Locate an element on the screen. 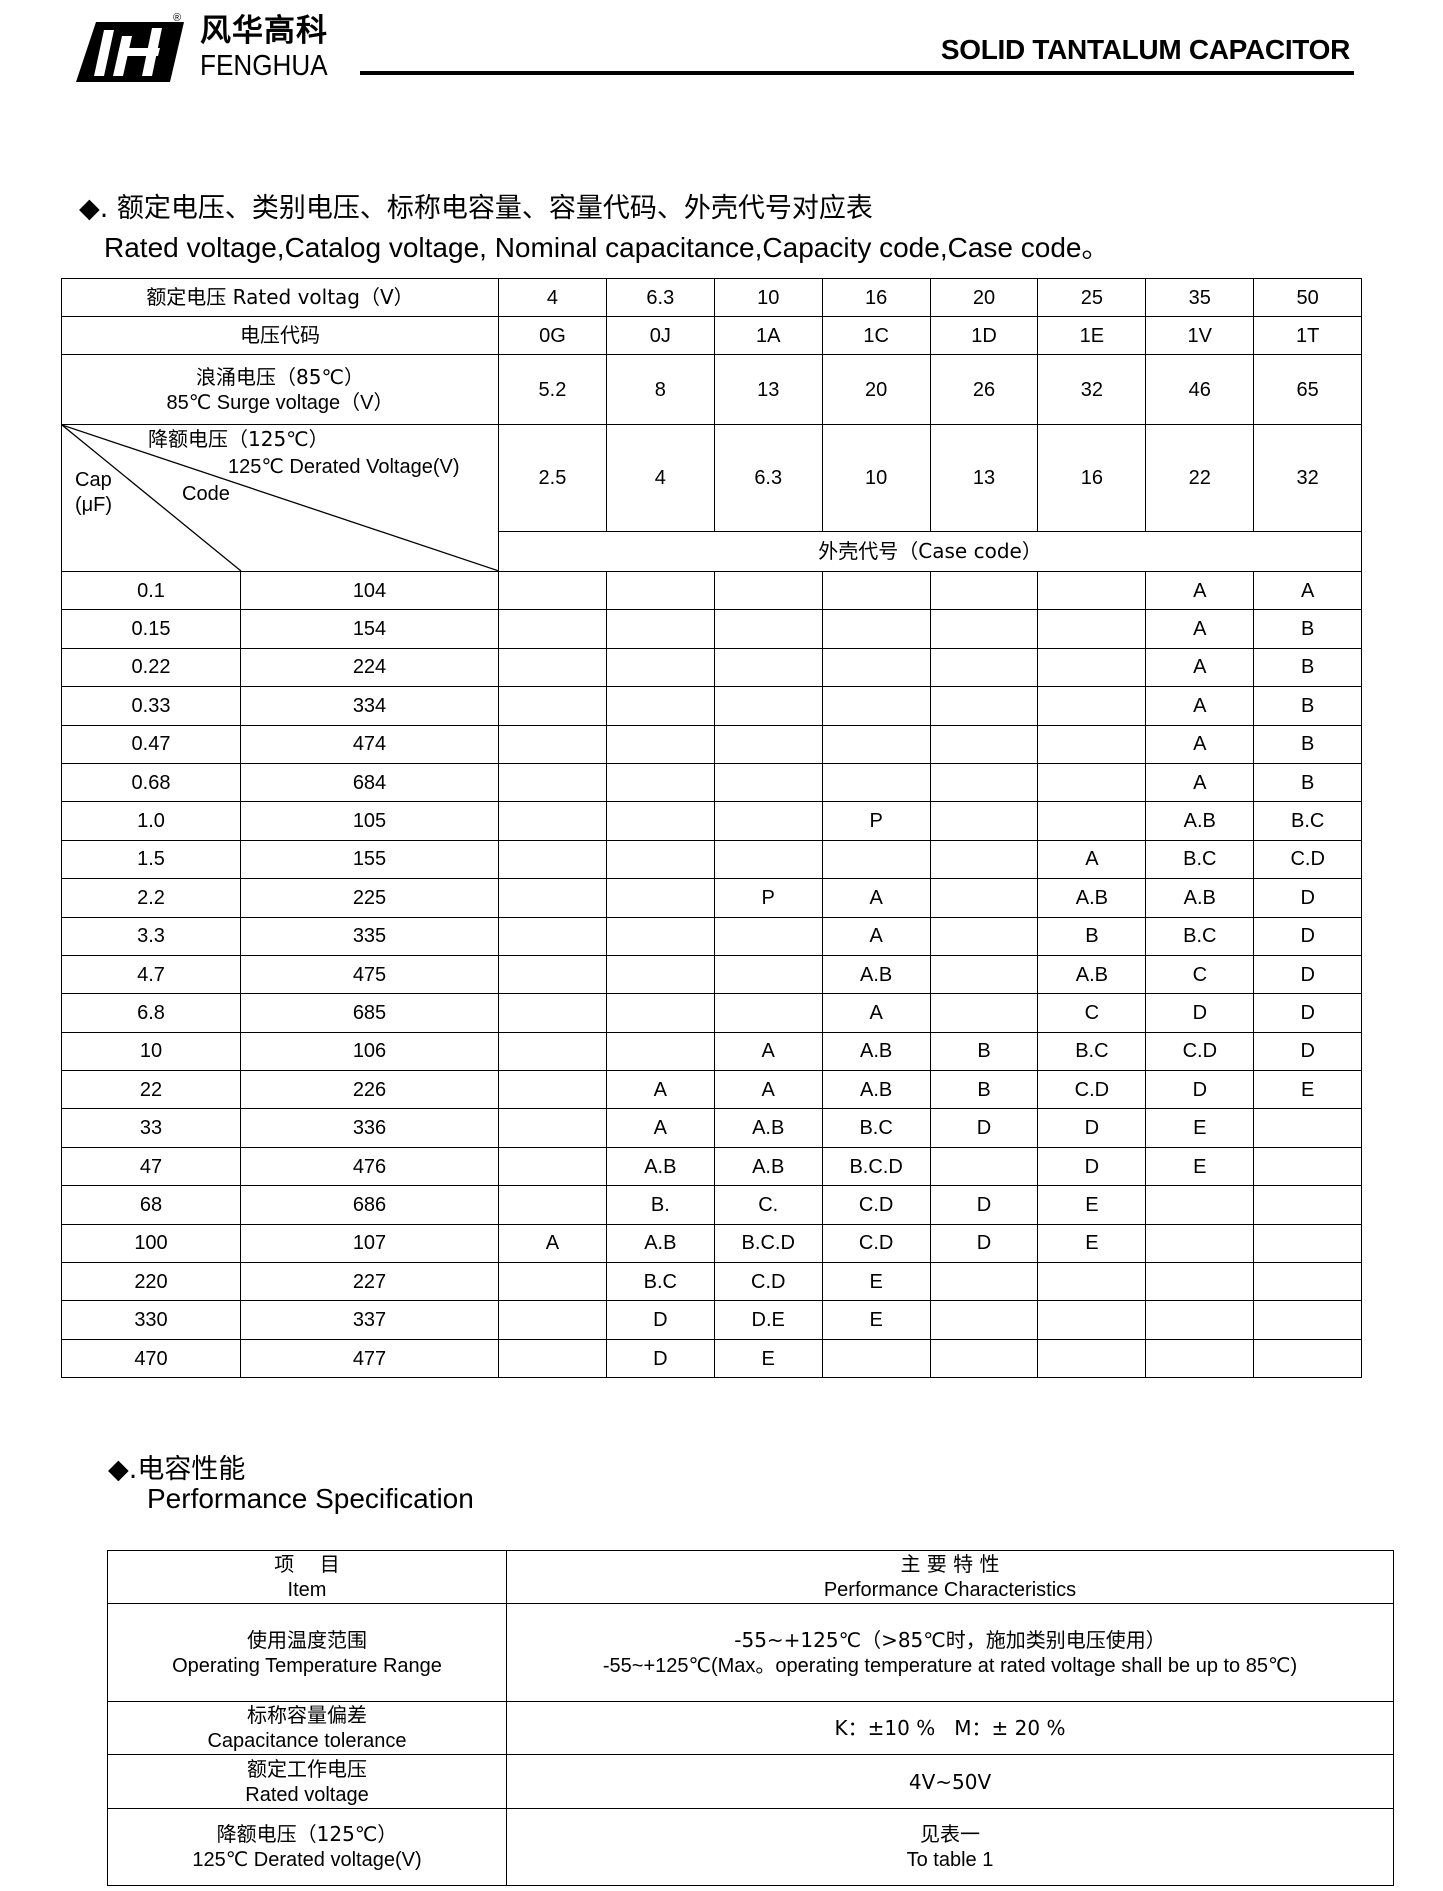 This screenshot has width=1443, height=1891. voltage-code-row-value: 1V is located at coordinates (1200, 335).